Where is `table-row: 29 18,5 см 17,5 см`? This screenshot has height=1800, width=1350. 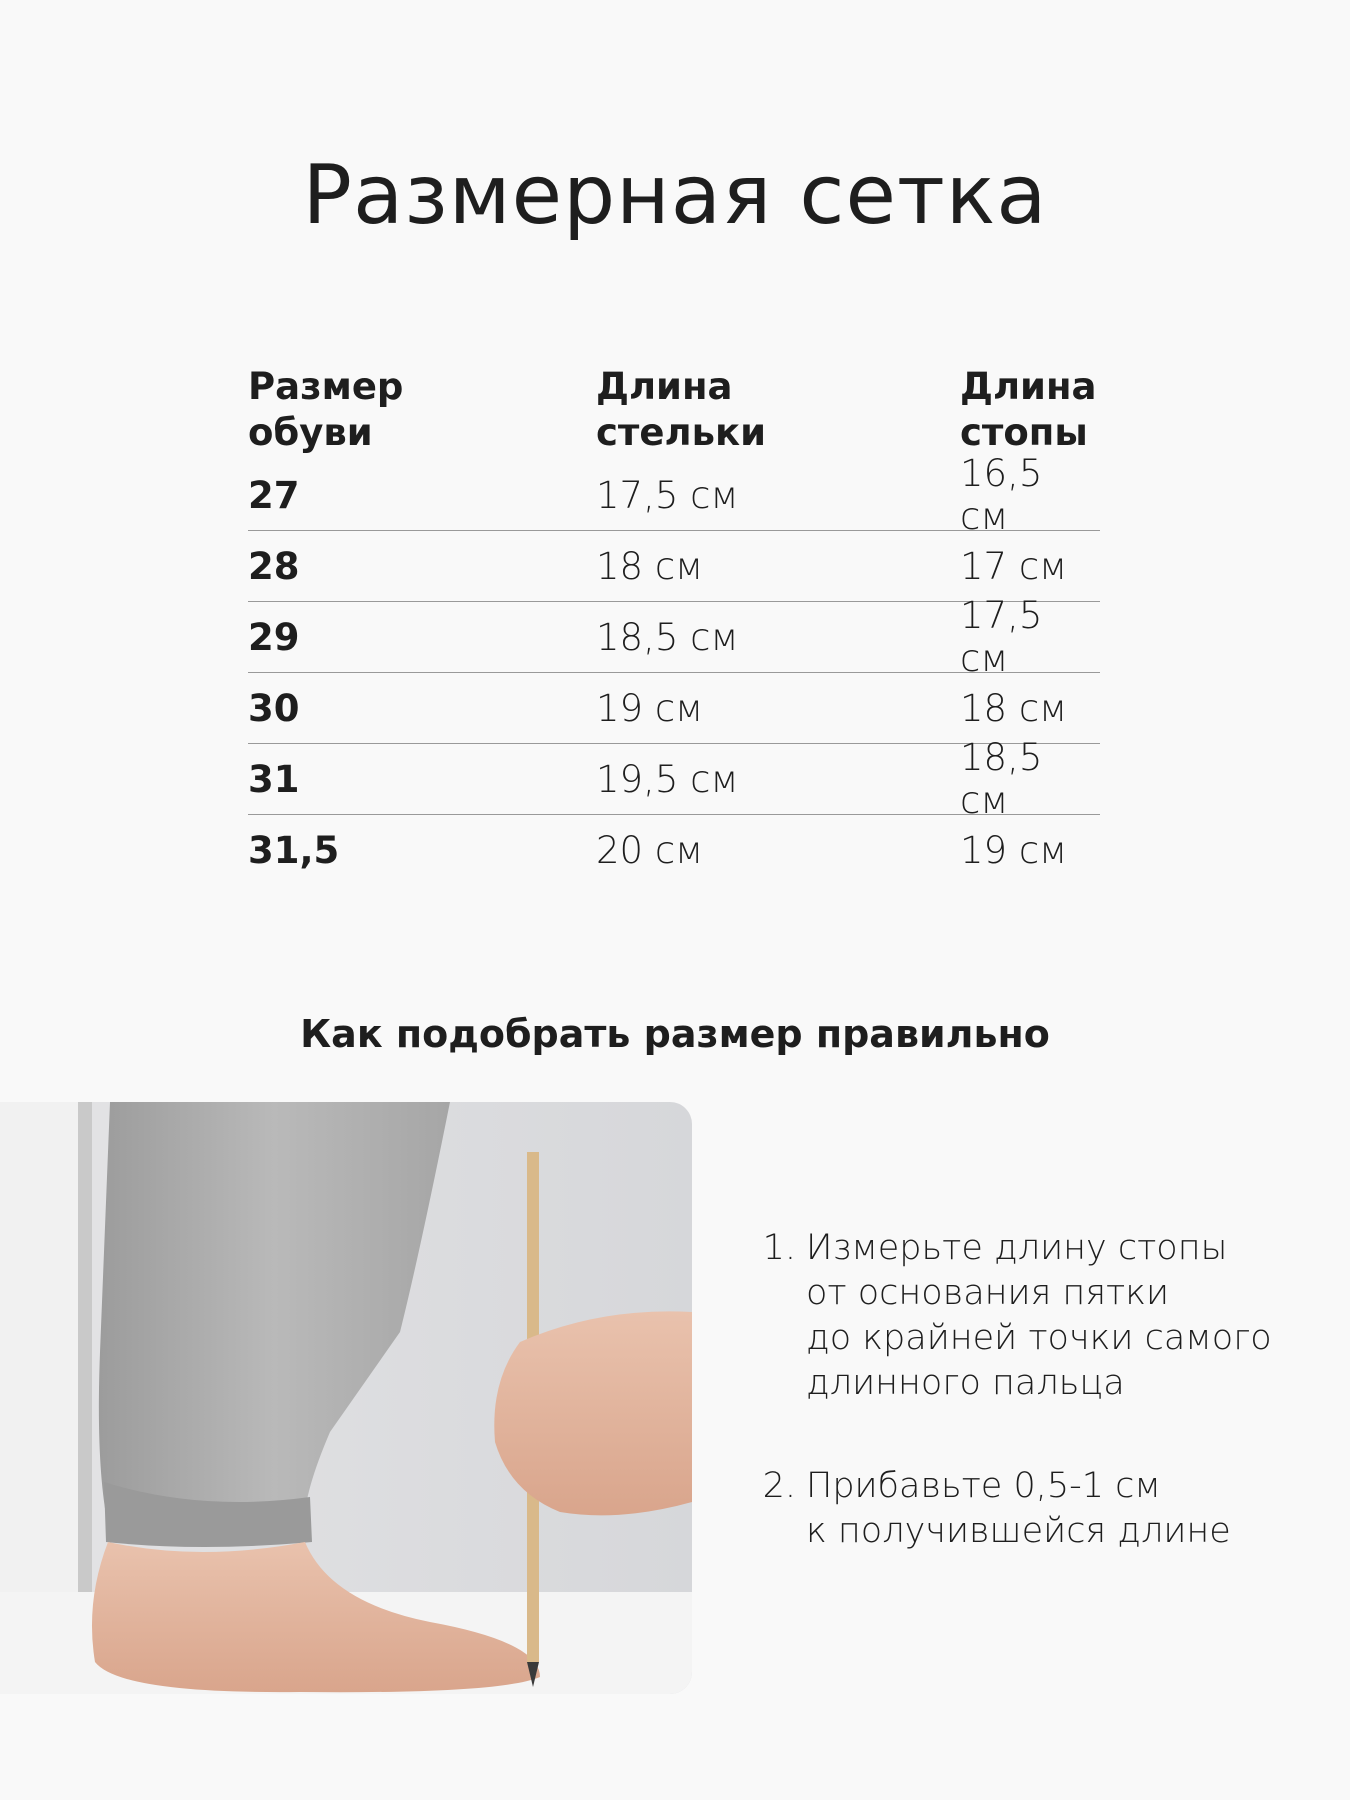
table-row: 29 18,5 см 17,5 см is located at coordinates (674, 637).